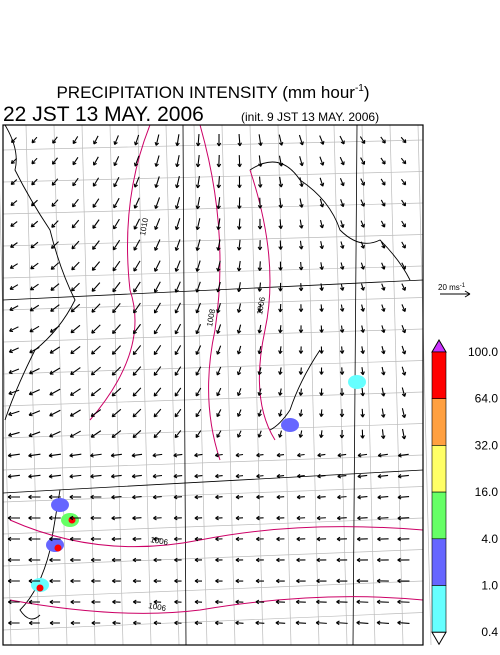 The height and width of the screenshot is (655, 500). Describe the element at coordinates (452, 287) in the screenshot. I see `wind-scale-label: 20 ms-1` at that location.